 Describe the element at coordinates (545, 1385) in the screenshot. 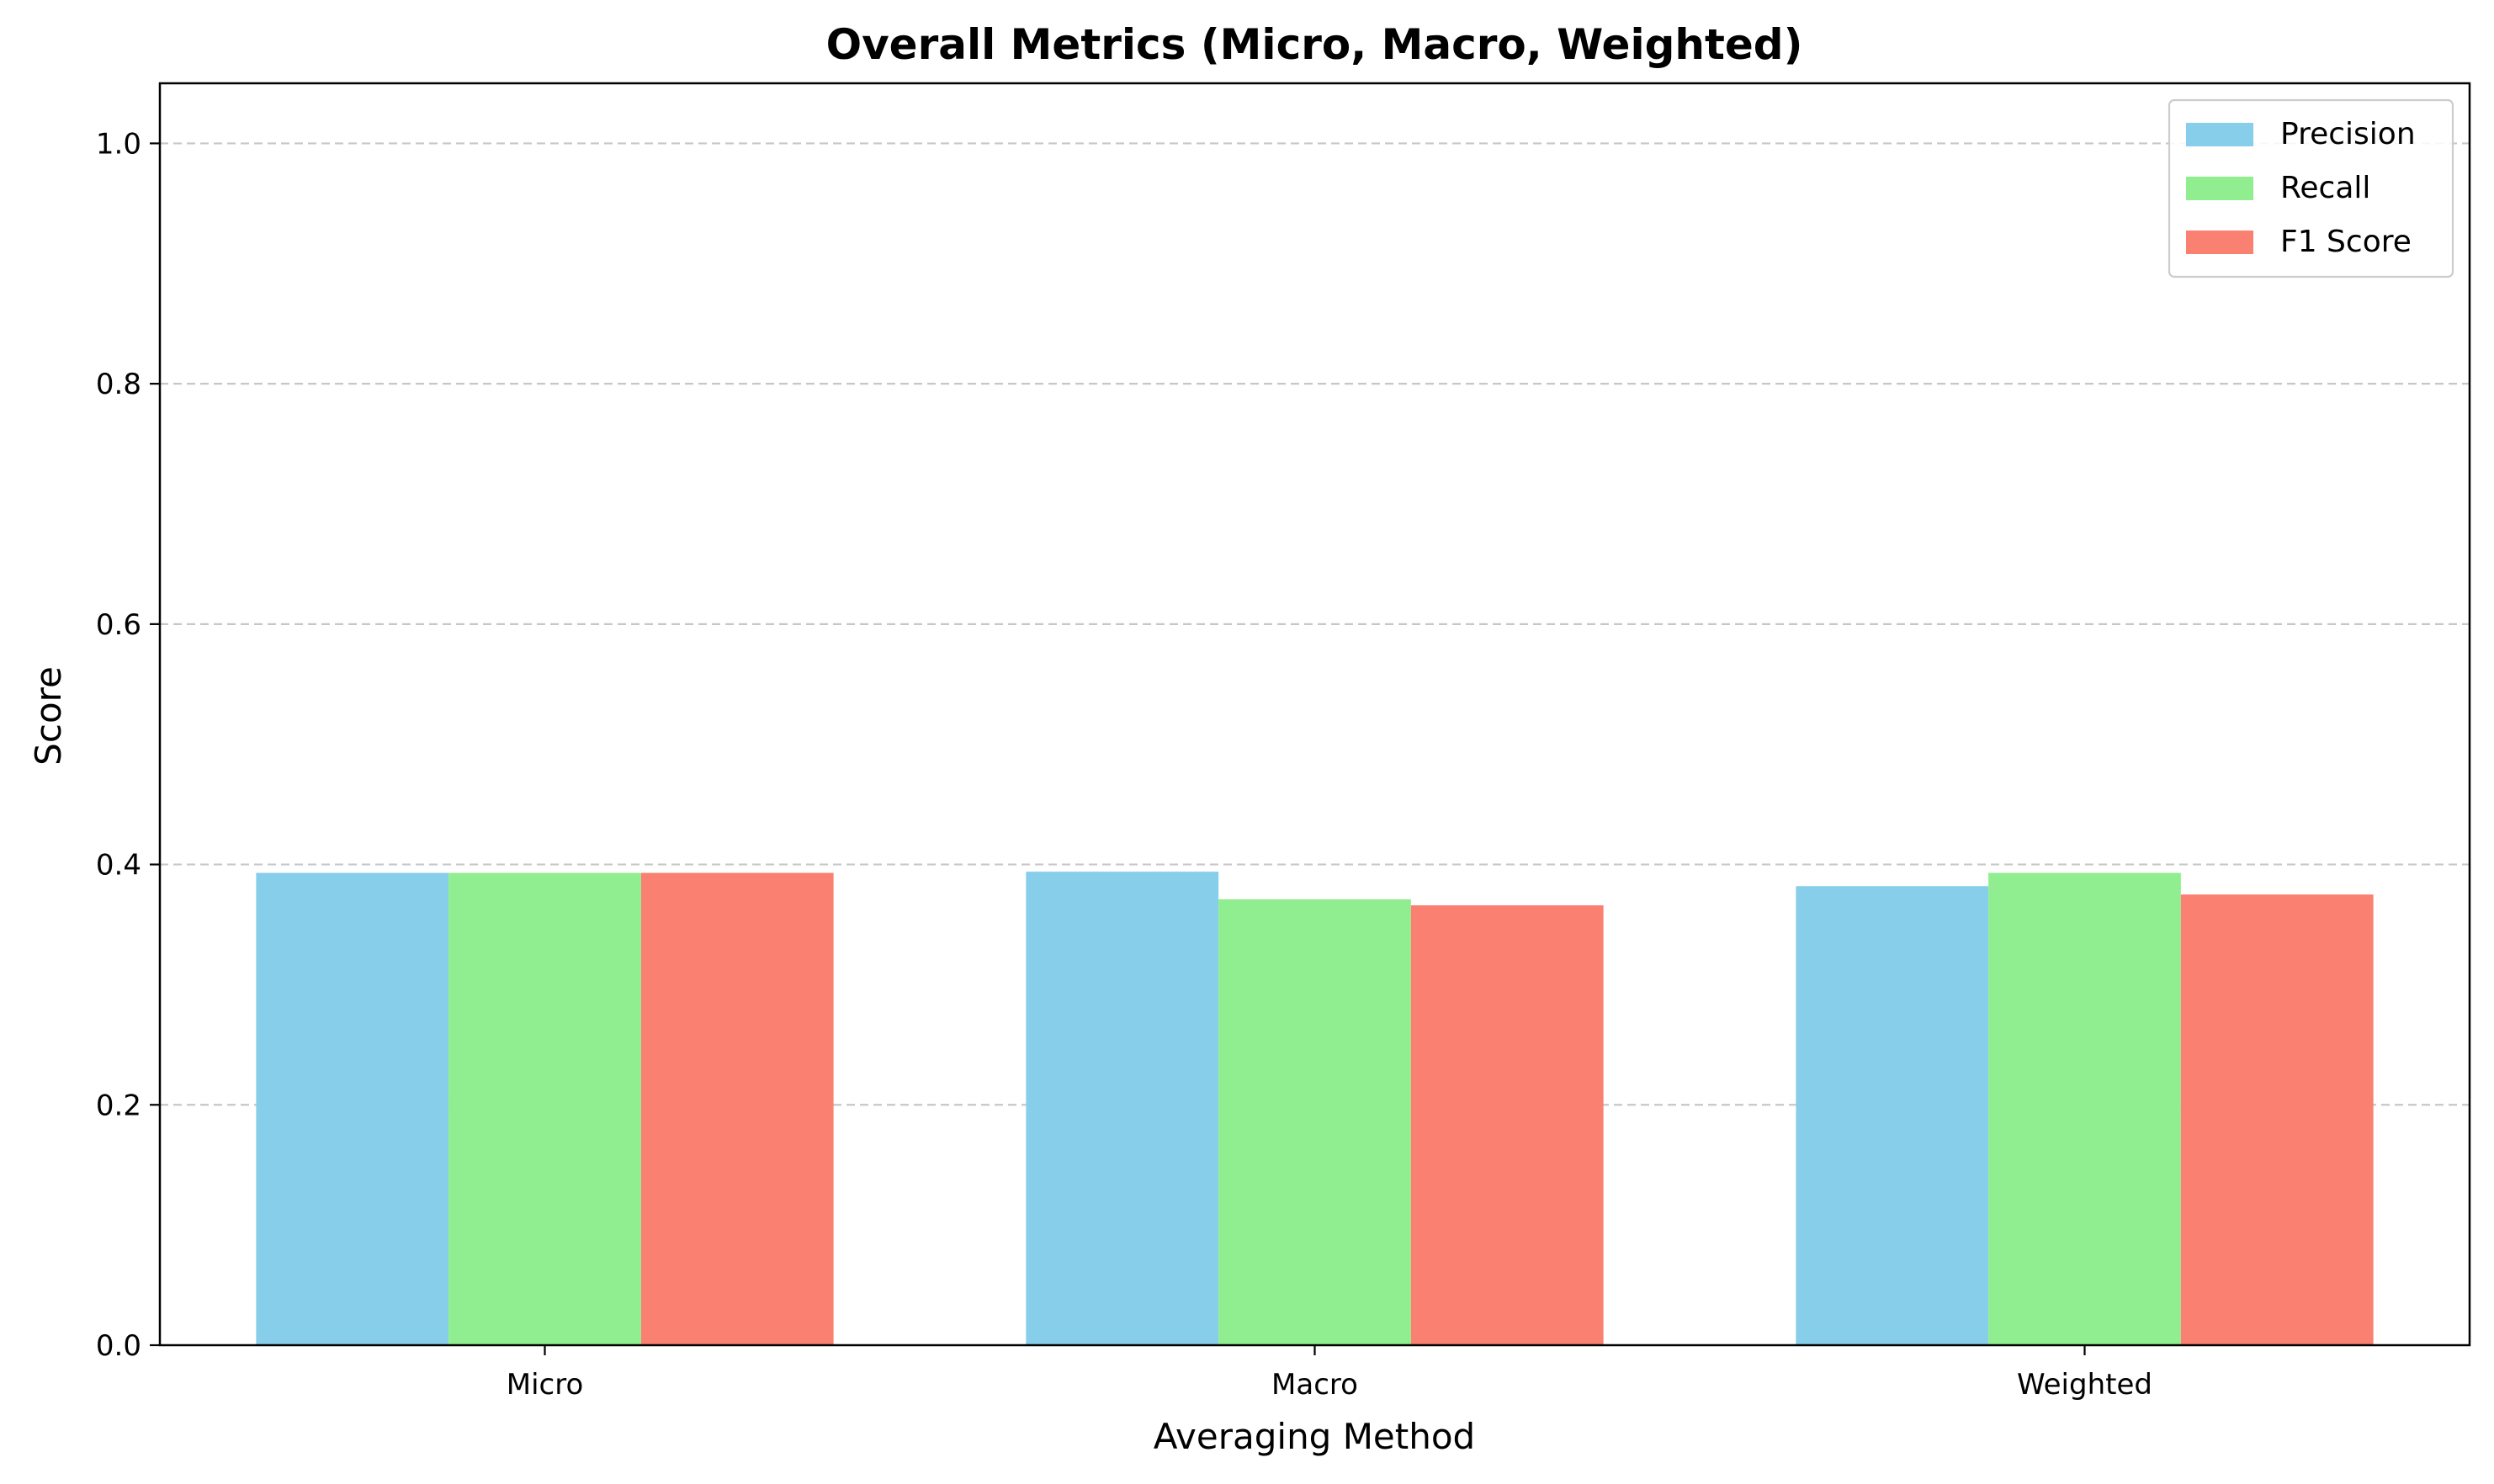

I see `x-tick-label: Micro` at that location.